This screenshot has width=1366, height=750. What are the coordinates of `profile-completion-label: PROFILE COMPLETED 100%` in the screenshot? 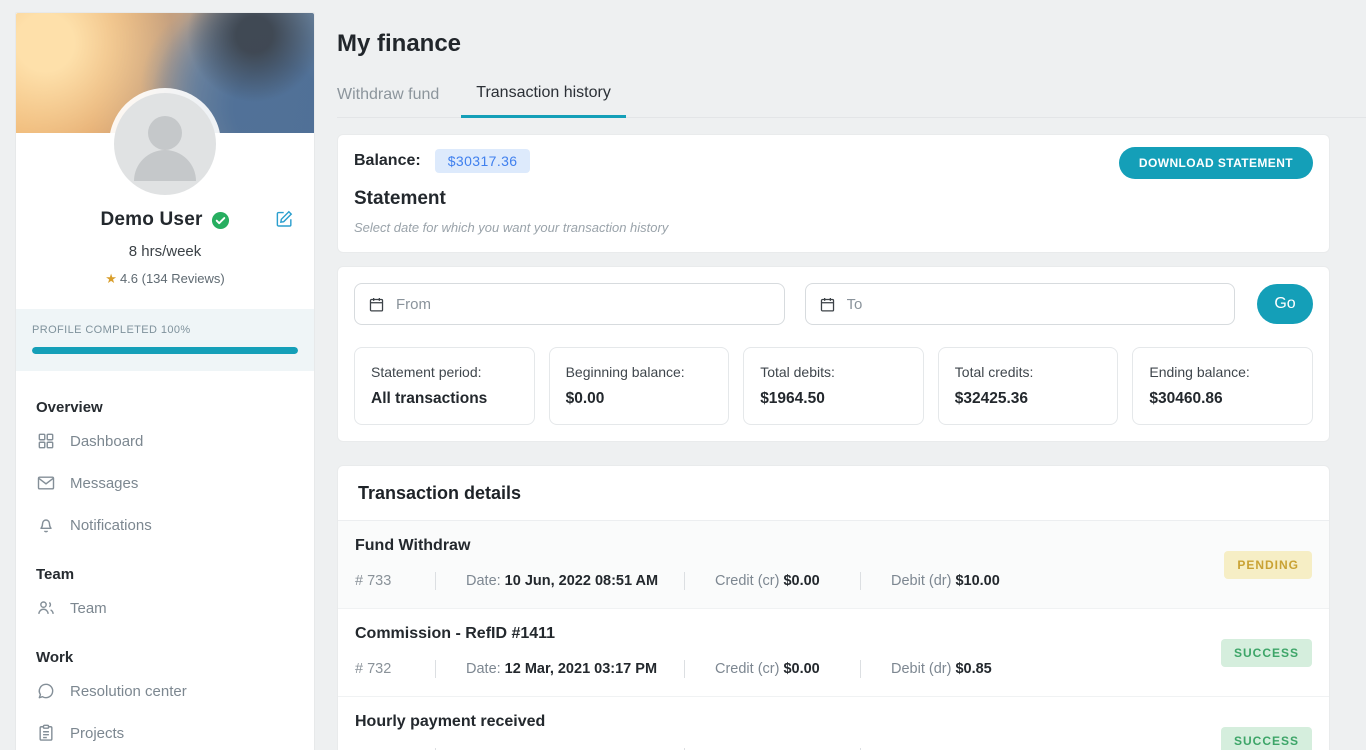 It's located at (111, 330).